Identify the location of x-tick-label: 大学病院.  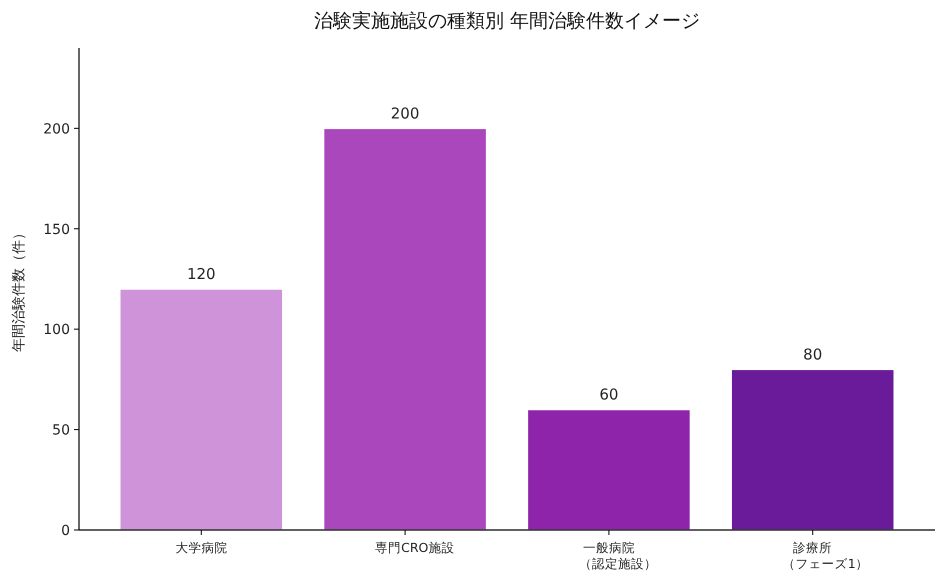
(201, 548).